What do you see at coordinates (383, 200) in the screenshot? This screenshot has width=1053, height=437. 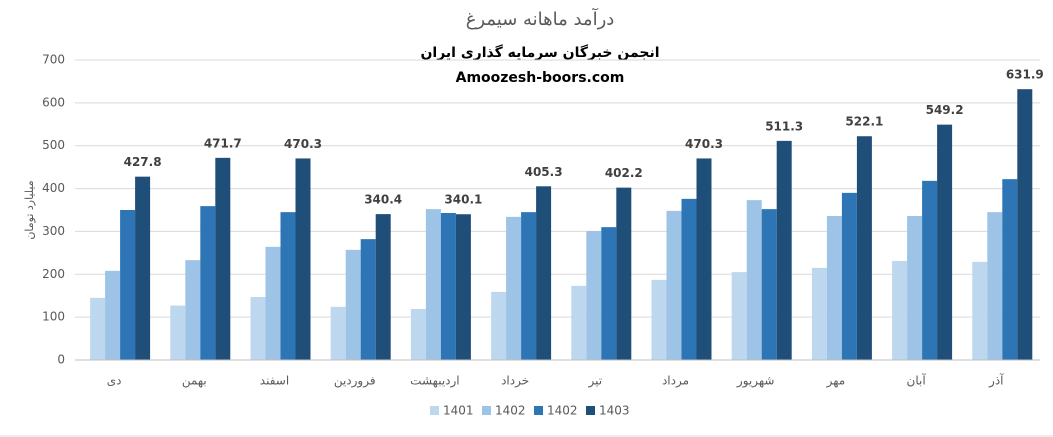 I see `data-label: 340.4` at bounding box center [383, 200].